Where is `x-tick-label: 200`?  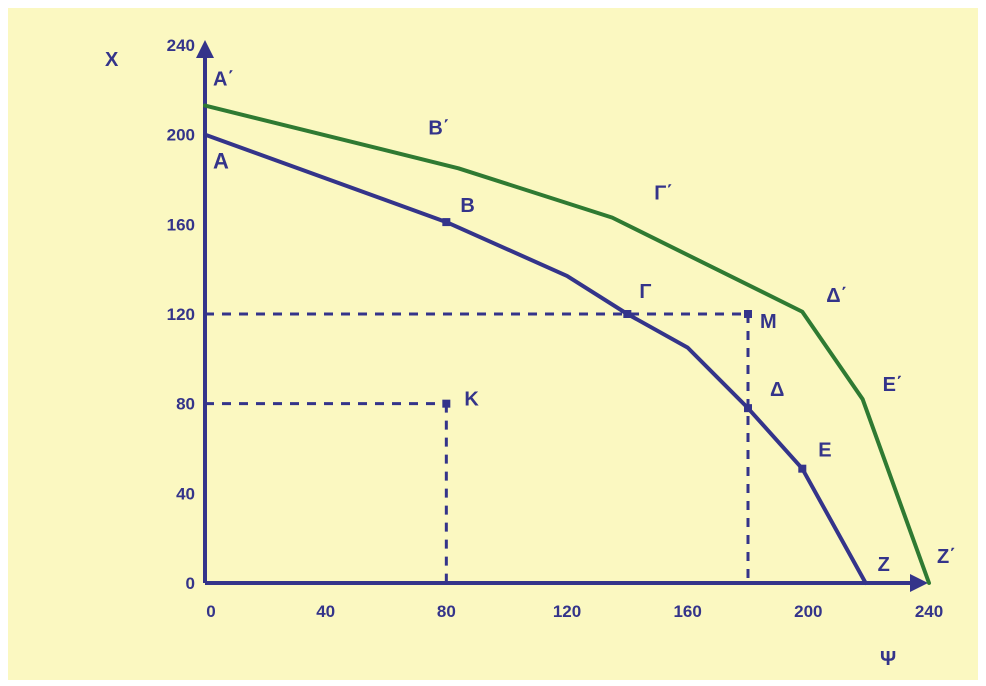
x-tick-label: 200 is located at coordinates (808, 611).